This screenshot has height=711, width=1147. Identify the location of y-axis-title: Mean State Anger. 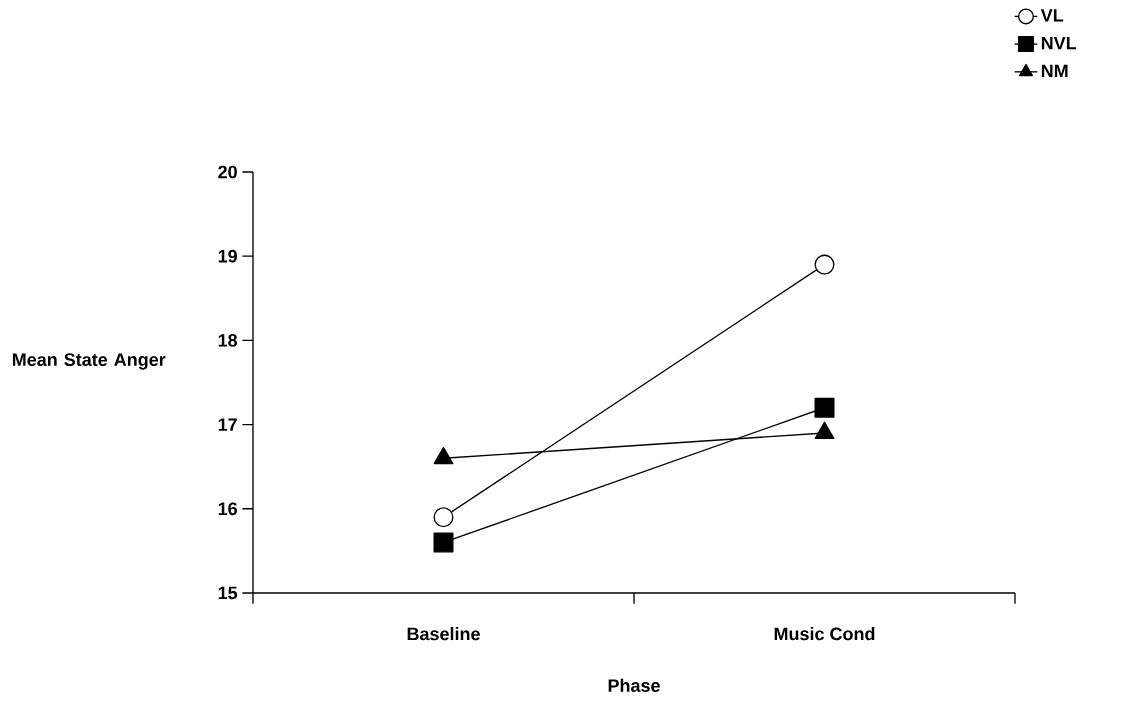
(89, 361).